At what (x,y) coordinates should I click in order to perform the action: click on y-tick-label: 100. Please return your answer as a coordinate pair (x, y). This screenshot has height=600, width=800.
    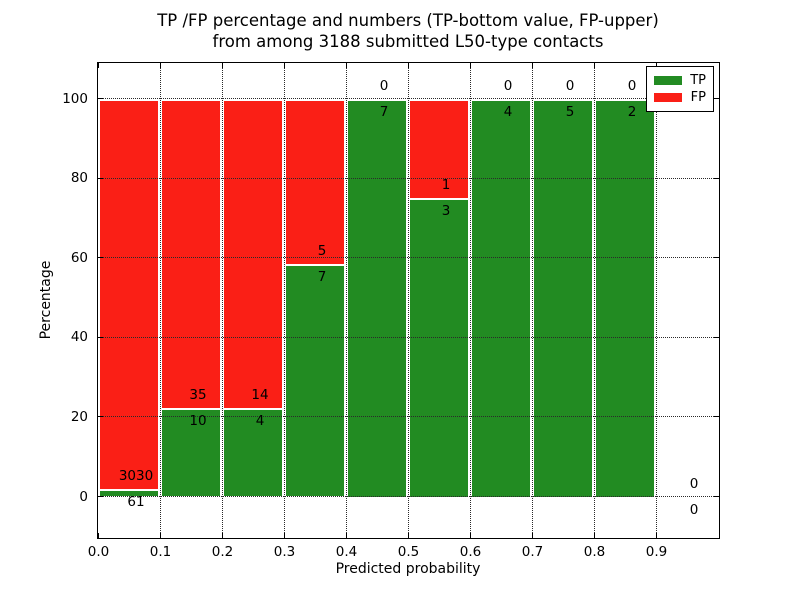
    Looking at the image, I should click on (75, 98).